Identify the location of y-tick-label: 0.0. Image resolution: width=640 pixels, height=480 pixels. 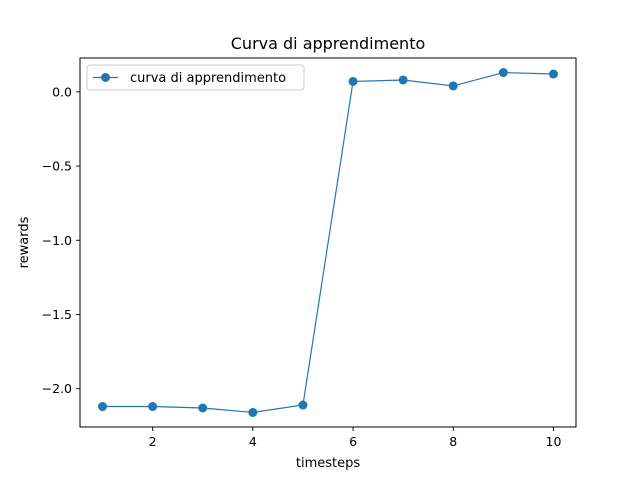
(62, 91).